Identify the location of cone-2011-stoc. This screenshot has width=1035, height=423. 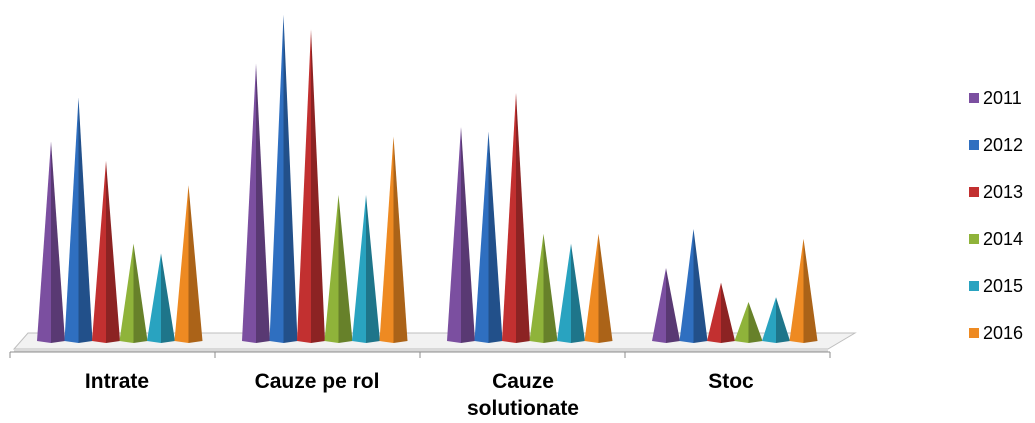
(666, 305).